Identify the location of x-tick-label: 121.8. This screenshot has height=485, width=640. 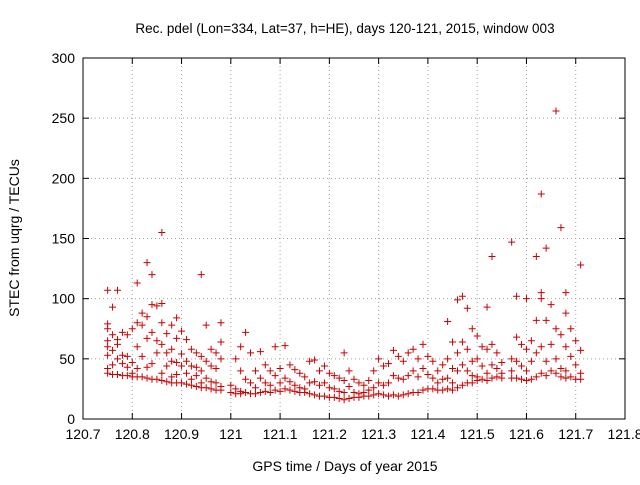
(623, 434).